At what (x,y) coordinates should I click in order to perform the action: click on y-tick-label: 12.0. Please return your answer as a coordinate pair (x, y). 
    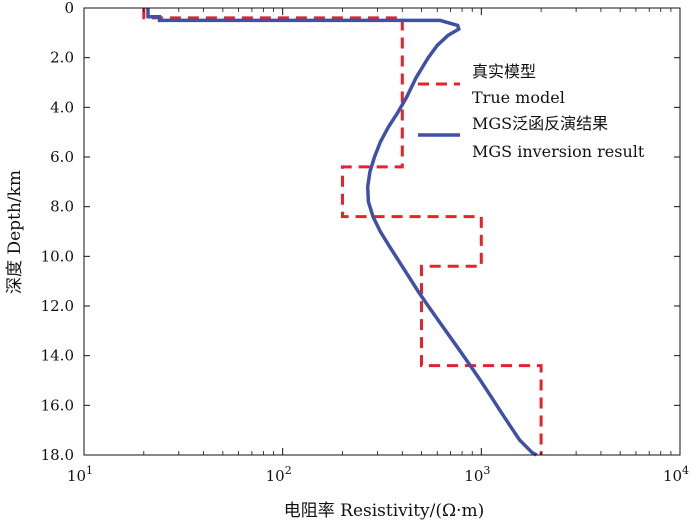
    Looking at the image, I should click on (57, 306).